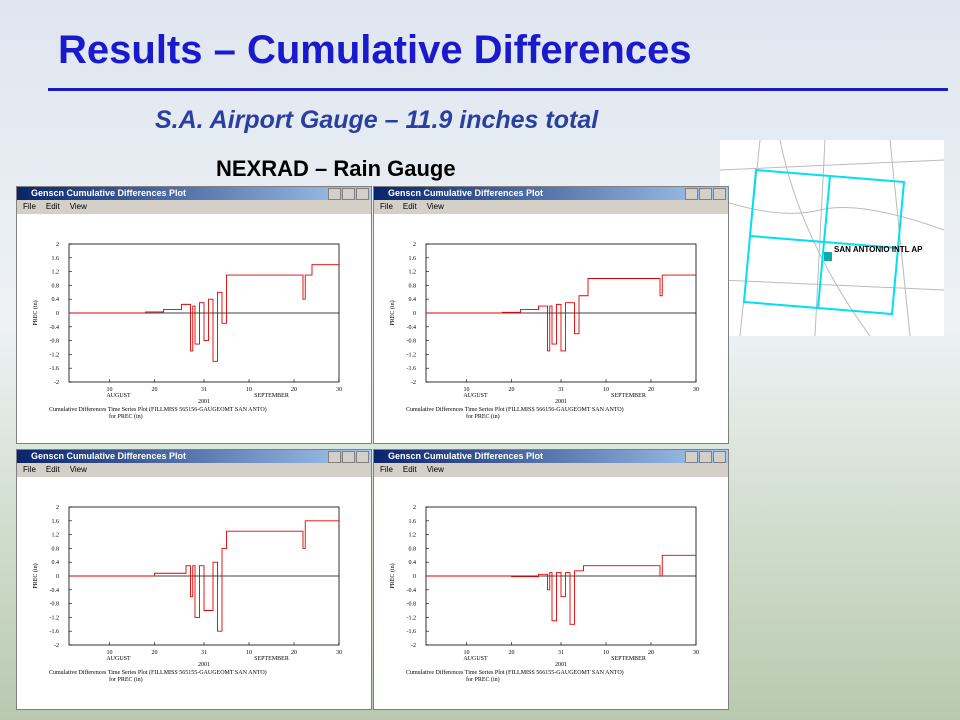 Image resolution: width=960 pixels, height=720 pixels. I want to click on title-rule, so click(498, 89).